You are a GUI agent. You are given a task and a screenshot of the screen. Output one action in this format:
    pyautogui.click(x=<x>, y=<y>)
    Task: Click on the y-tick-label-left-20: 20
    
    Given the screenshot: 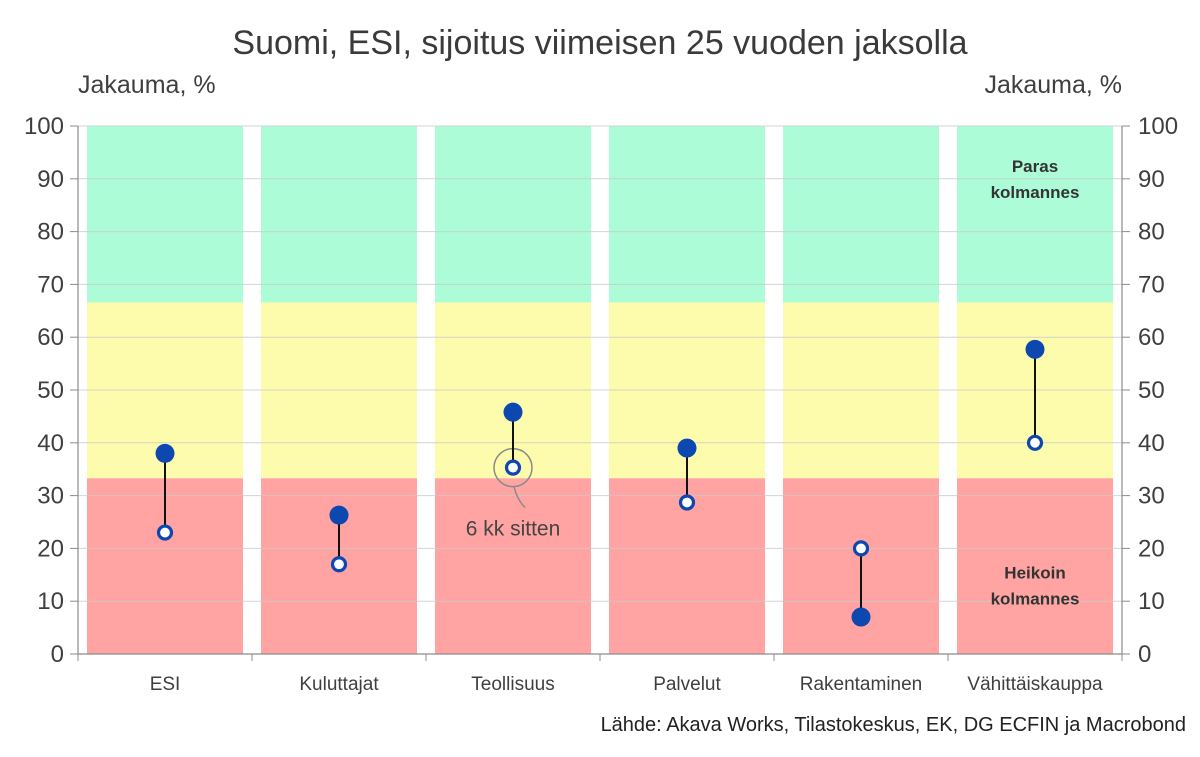 What is the action you would take?
    pyautogui.click(x=50, y=548)
    